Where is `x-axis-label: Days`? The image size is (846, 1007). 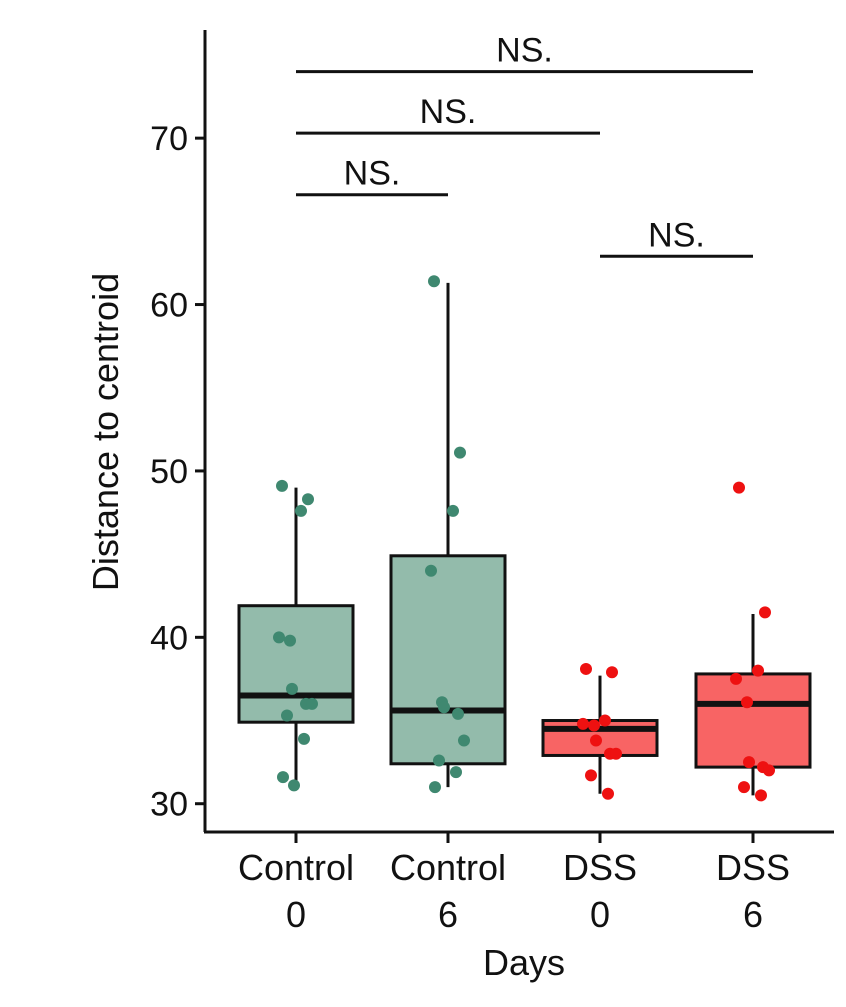
x-axis-label: Days is located at coordinates (524, 962).